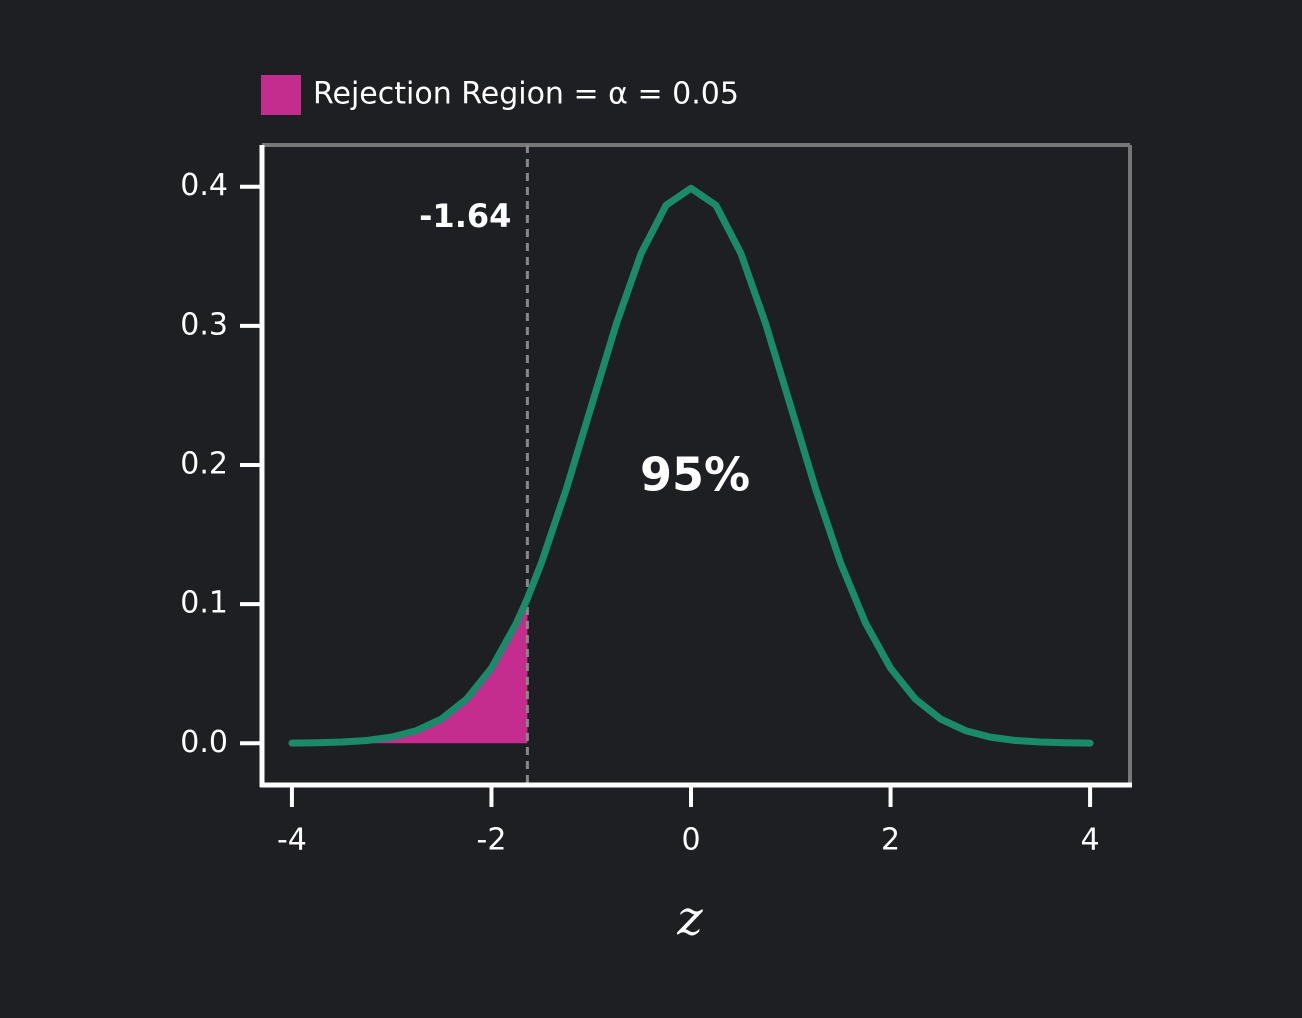 Image resolution: width=1302 pixels, height=1018 pixels. What do you see at coordinates (204, 324) in the screenshot?
I see `y-tick-label: 0.3` at bounding box center [204, 324].